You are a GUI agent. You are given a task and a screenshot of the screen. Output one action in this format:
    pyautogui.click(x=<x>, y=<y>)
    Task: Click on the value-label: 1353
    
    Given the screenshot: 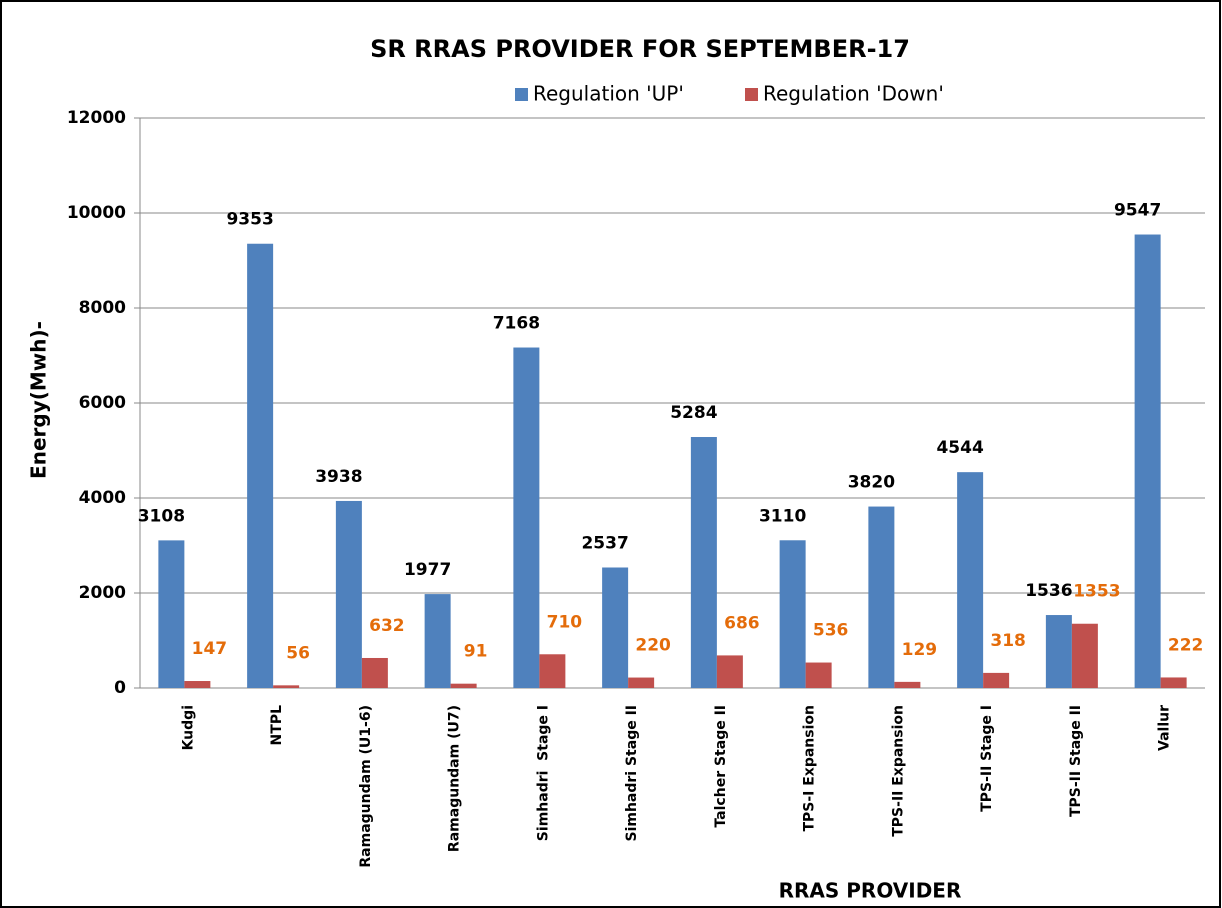 What is the action you would take?
    pyautogui.click(x=1096, y=592)
    